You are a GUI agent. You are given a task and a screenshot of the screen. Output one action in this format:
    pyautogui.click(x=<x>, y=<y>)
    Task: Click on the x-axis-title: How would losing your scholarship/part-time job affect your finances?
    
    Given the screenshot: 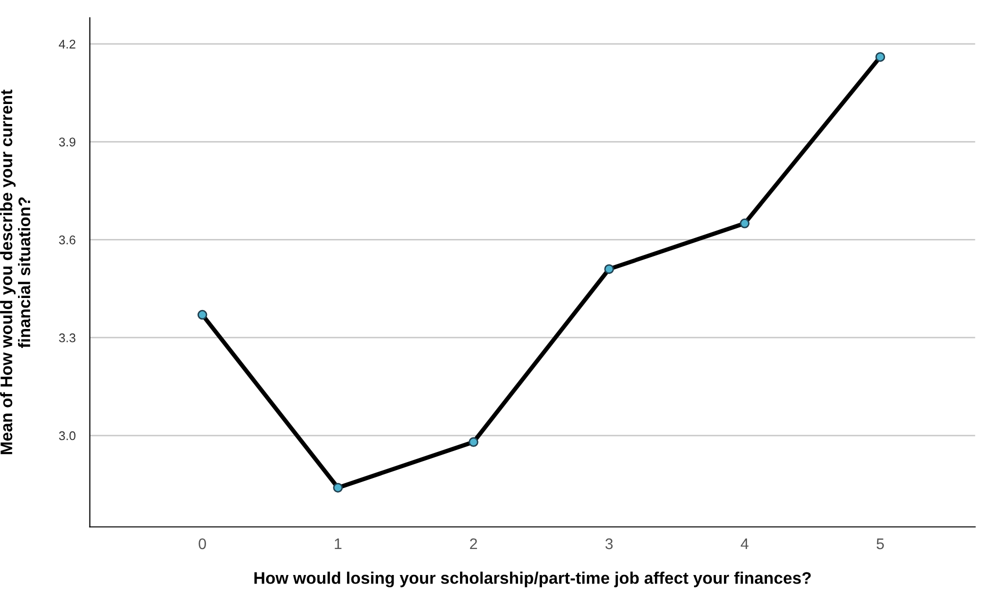 What is the action you would take?
    pyautogui.click(x=532, y=580)
    